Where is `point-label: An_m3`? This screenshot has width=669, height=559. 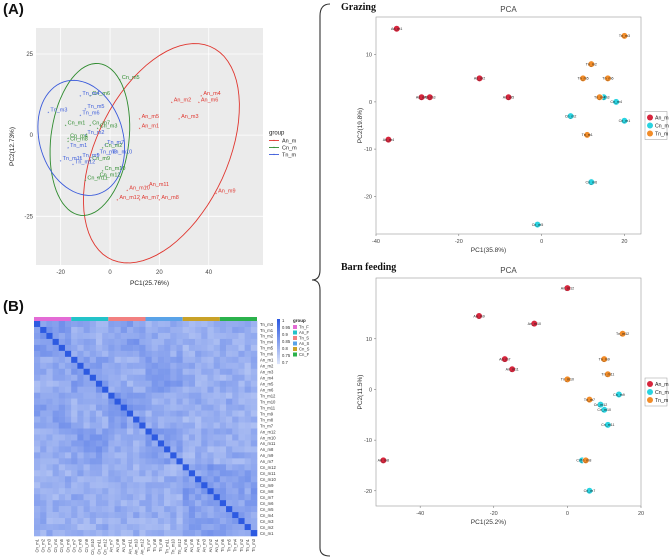
point-label: An_m3 is located at coordinates (189, 117).